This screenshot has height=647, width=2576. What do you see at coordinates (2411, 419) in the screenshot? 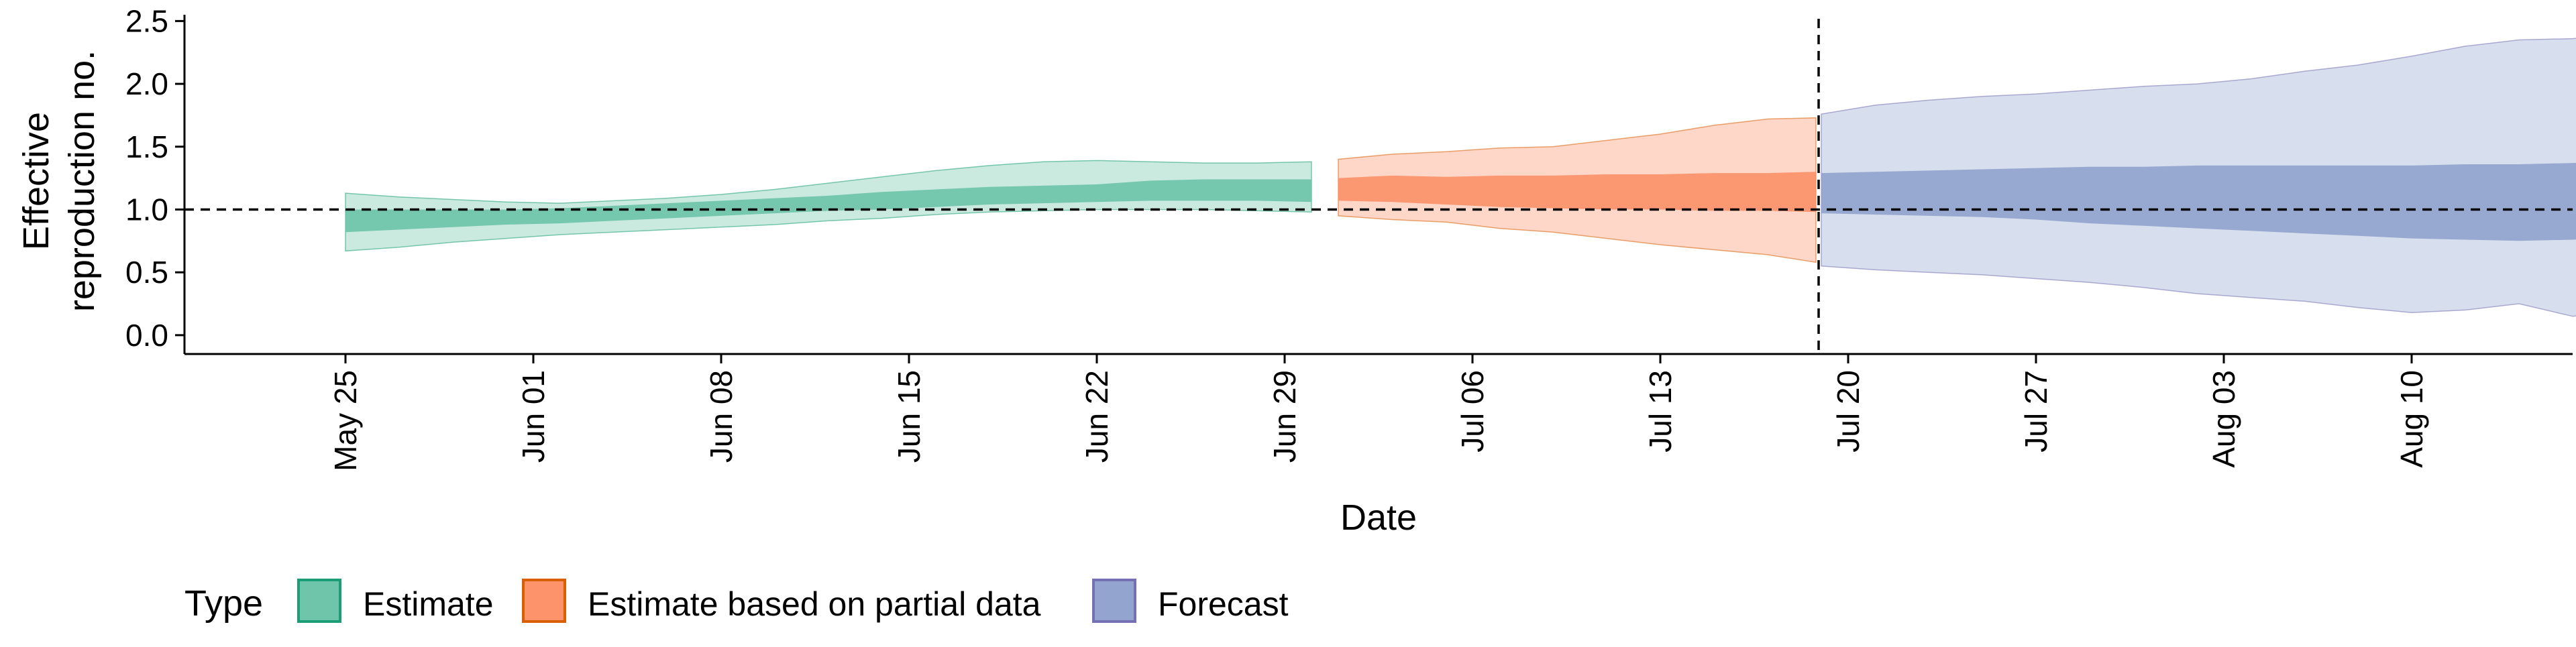
I see `x-tick-label: Aug 10` at bounding box center [2411, 419].